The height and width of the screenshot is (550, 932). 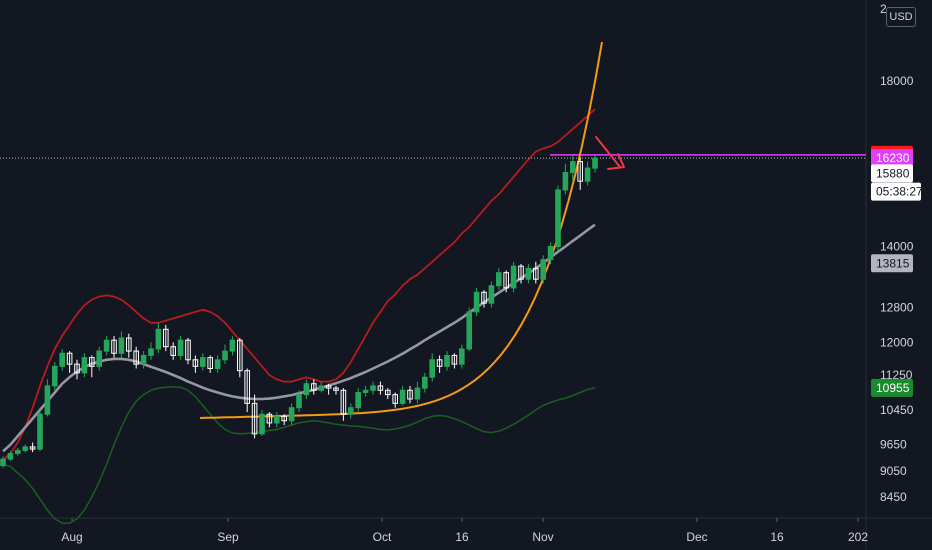 I want to click on down-arrow-annotation, so click(x=610, y=153).